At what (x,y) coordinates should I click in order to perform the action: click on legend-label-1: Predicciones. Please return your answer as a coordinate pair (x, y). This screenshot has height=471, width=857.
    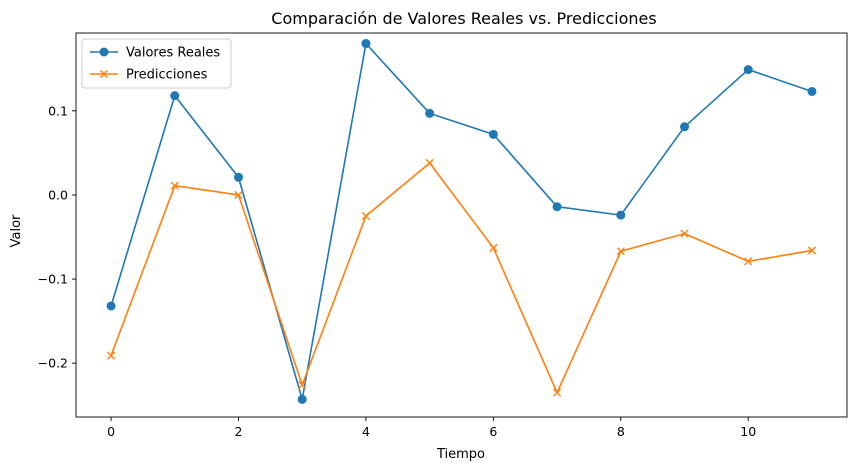
    Looking at the image, I should click on (167, 75).